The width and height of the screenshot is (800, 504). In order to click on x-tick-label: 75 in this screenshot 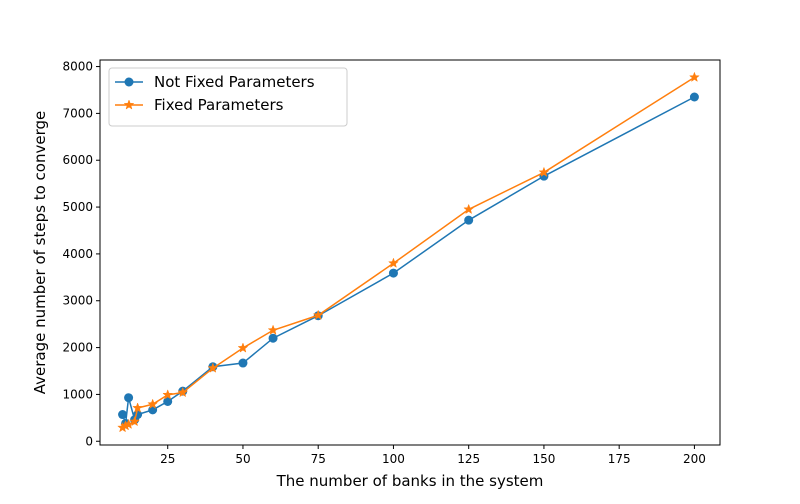, I will do `click(318, 459)`.